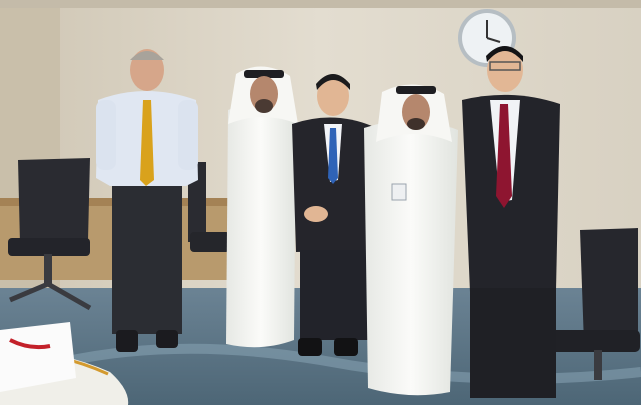 The width and height of the screenshot is (641, 405). I want to click on wall-shadow, so click(320, 4).